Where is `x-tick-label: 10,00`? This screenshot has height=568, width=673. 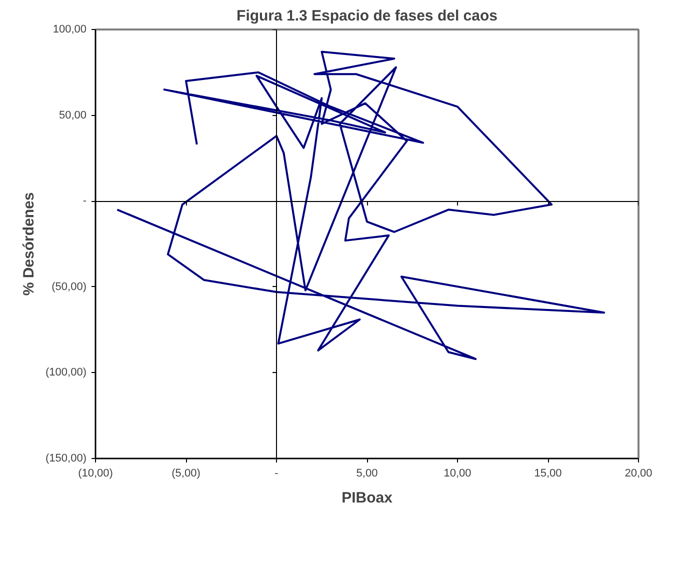
x-tick-label: 10,00 is located at coordinates (458, 474).